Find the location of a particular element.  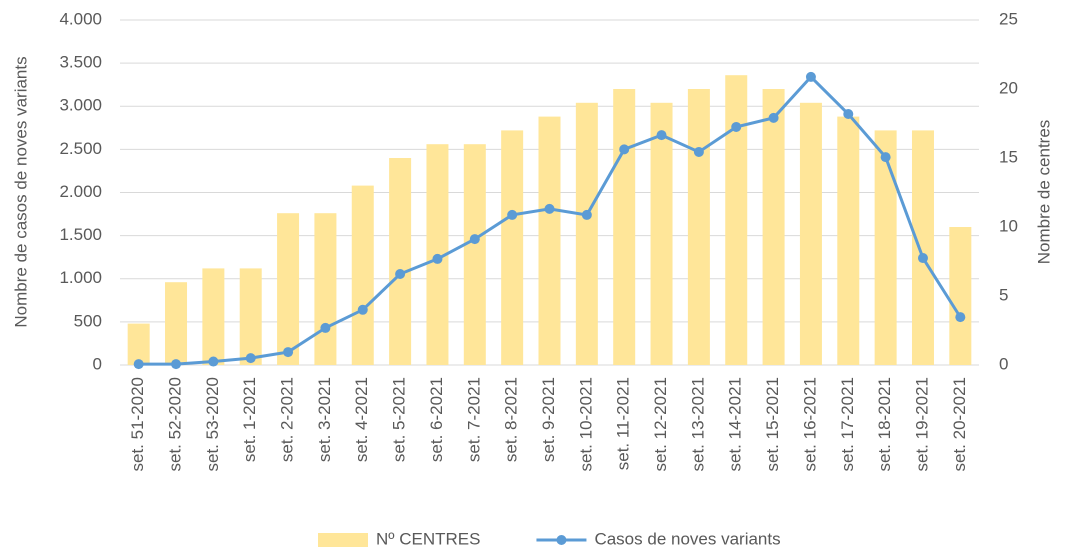

x-tick-label: set. 12-2021 is located at coordinates (660, 424).